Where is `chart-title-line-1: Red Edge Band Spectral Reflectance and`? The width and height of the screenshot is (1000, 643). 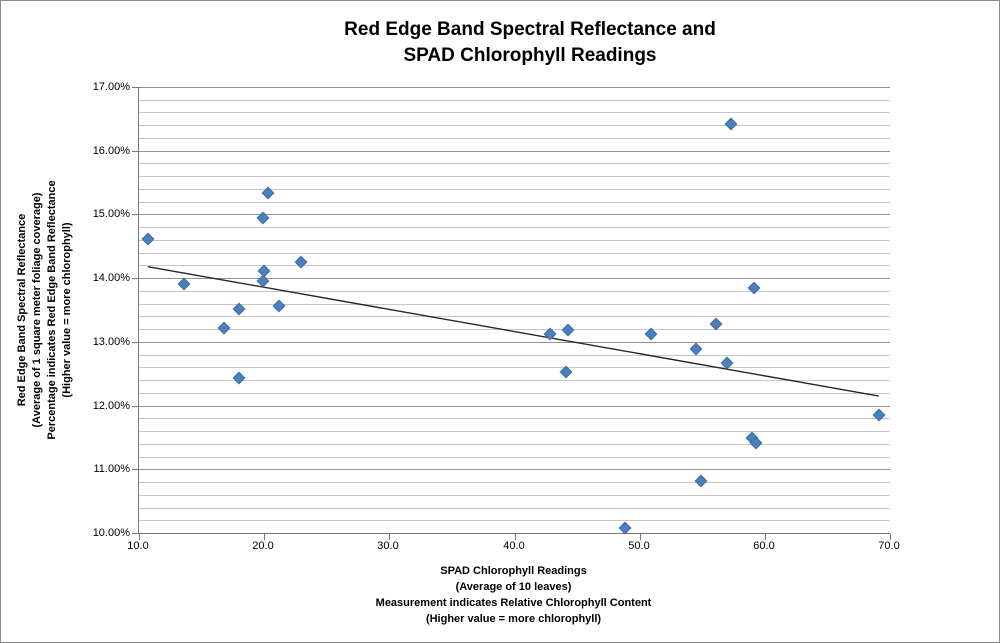
chart-title-line-1: Red Edge Band Spectral Reflectance and is located at coordinates (530, 29).